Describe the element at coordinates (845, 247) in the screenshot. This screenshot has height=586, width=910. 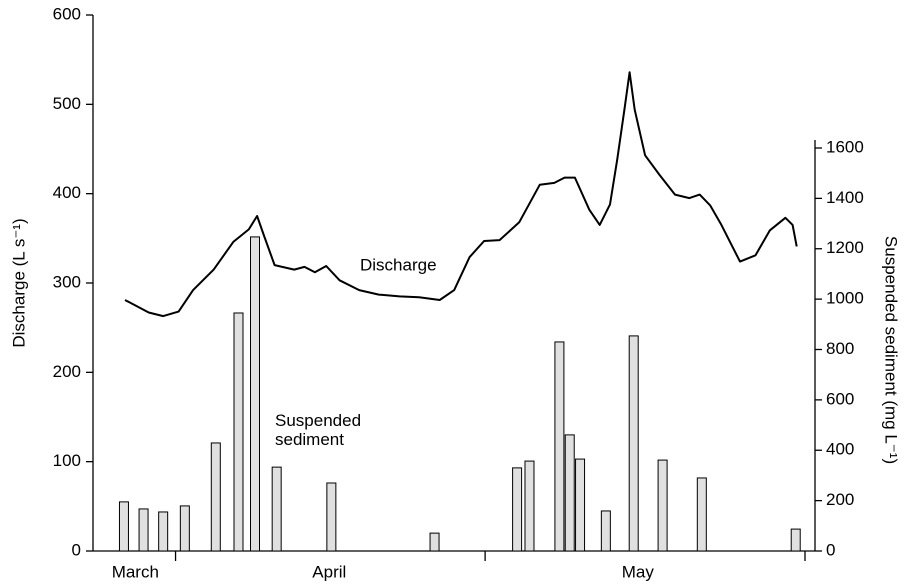
I see `y2-tick-label: 1200` at that location.